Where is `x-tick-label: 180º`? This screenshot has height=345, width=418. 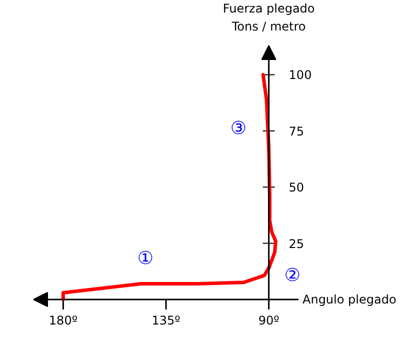 x-tick-label: 180º is located at coordinates (63, 321).